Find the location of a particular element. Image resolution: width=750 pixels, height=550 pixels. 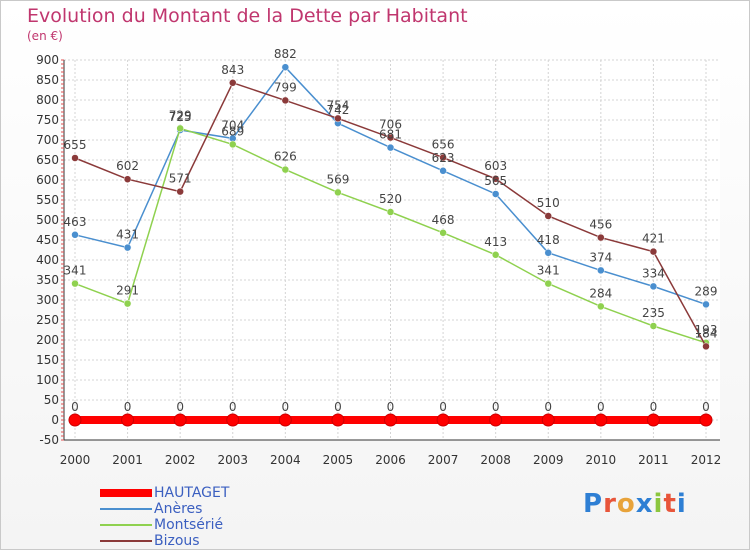

legend-item-bizous: Bizous is located at coordinates (164, 541).